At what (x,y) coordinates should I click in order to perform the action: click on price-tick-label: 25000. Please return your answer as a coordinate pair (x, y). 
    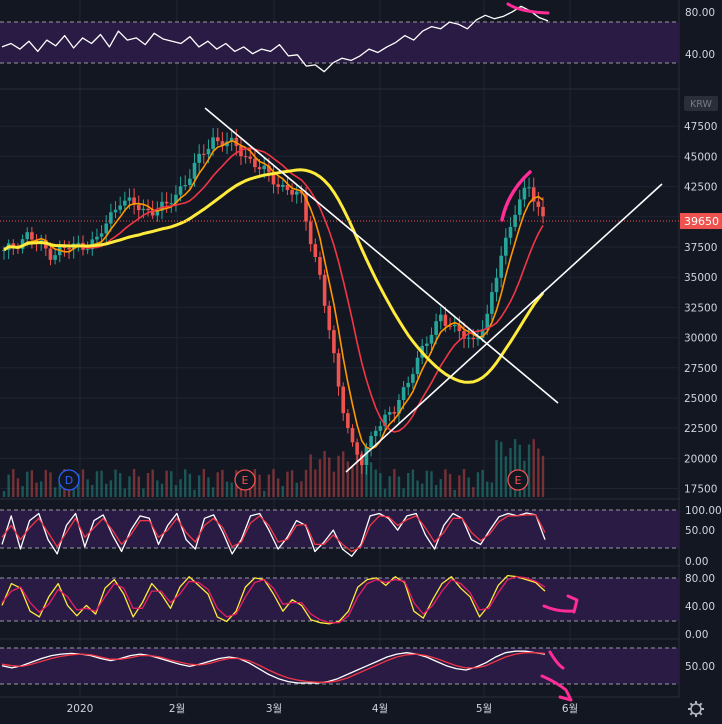
    Looking at the image, I should click on (700, 399).